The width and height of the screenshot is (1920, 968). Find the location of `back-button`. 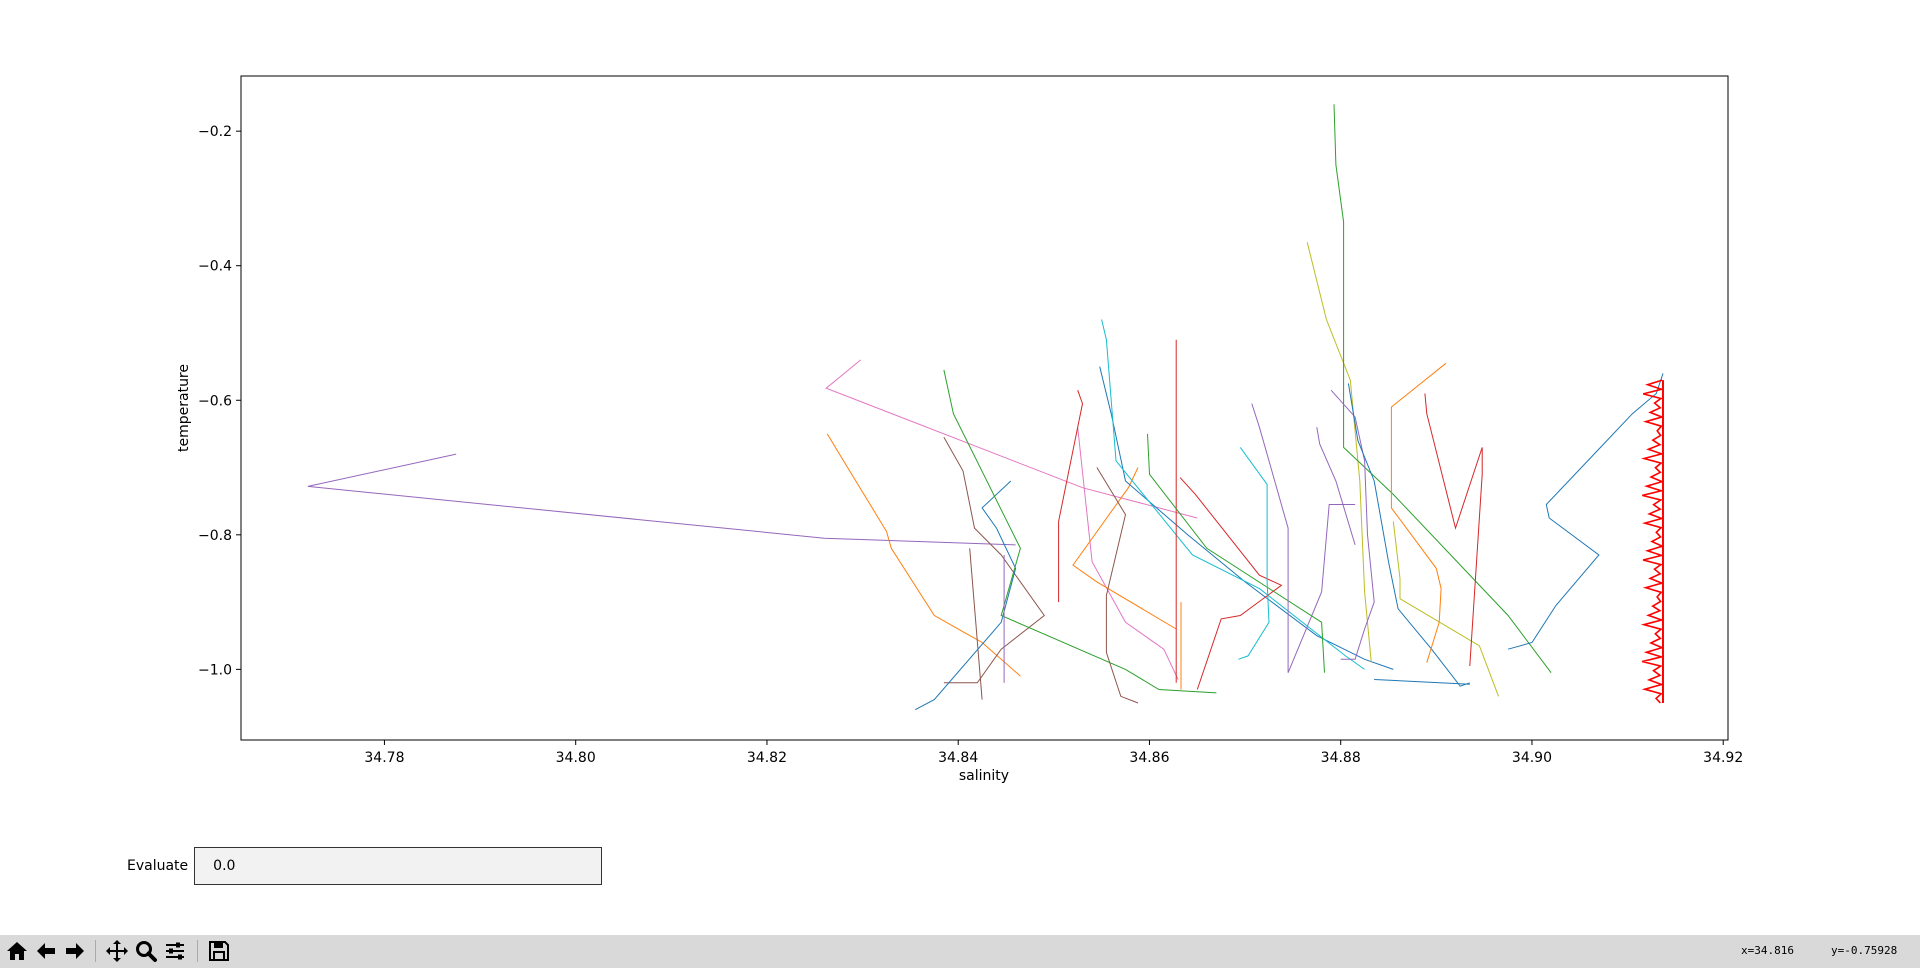

back-button is located at coordinates (46, 951).